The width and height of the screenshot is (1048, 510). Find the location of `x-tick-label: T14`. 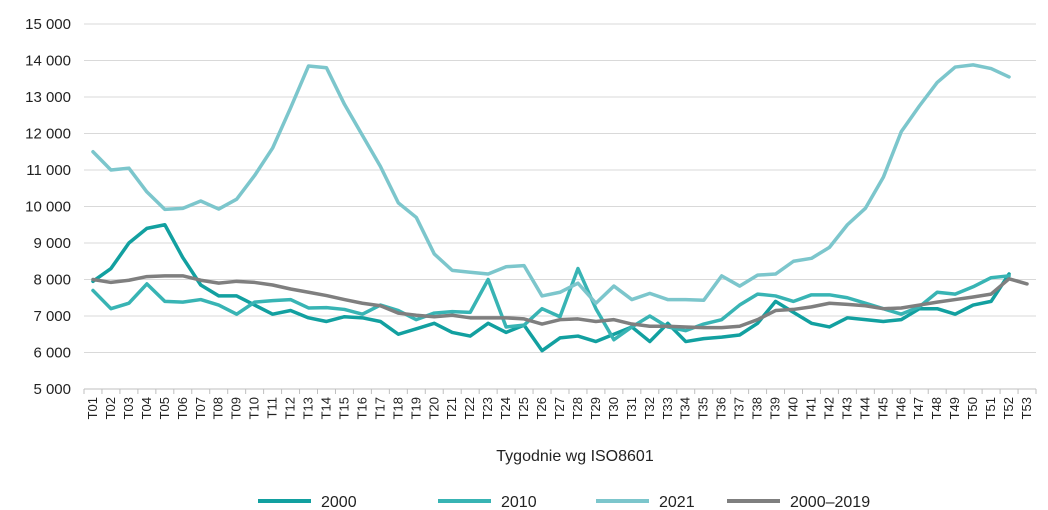

x-tick-label: T14 is located at coordinates (325, 408).